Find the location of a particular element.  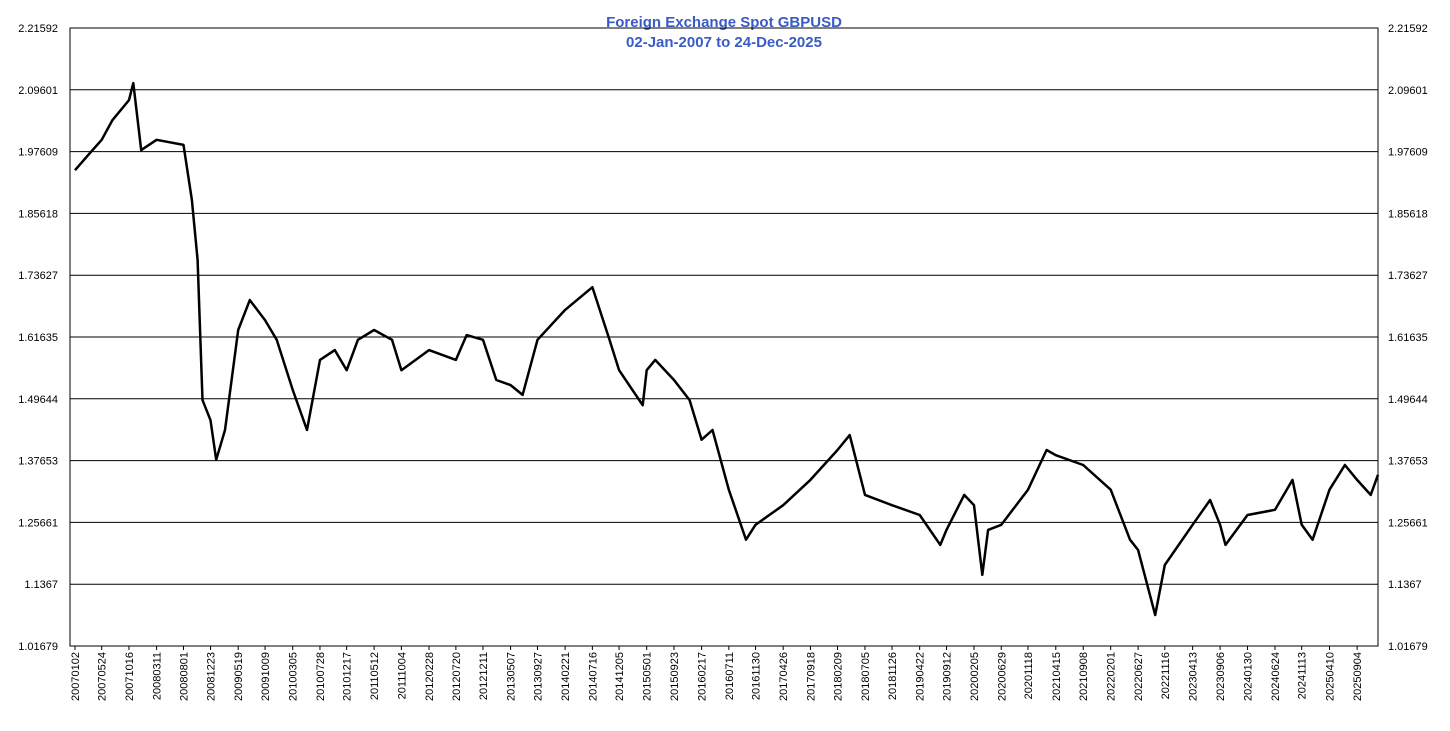

x-tick-label: 20240130 is located at coordinates (1249, 676).